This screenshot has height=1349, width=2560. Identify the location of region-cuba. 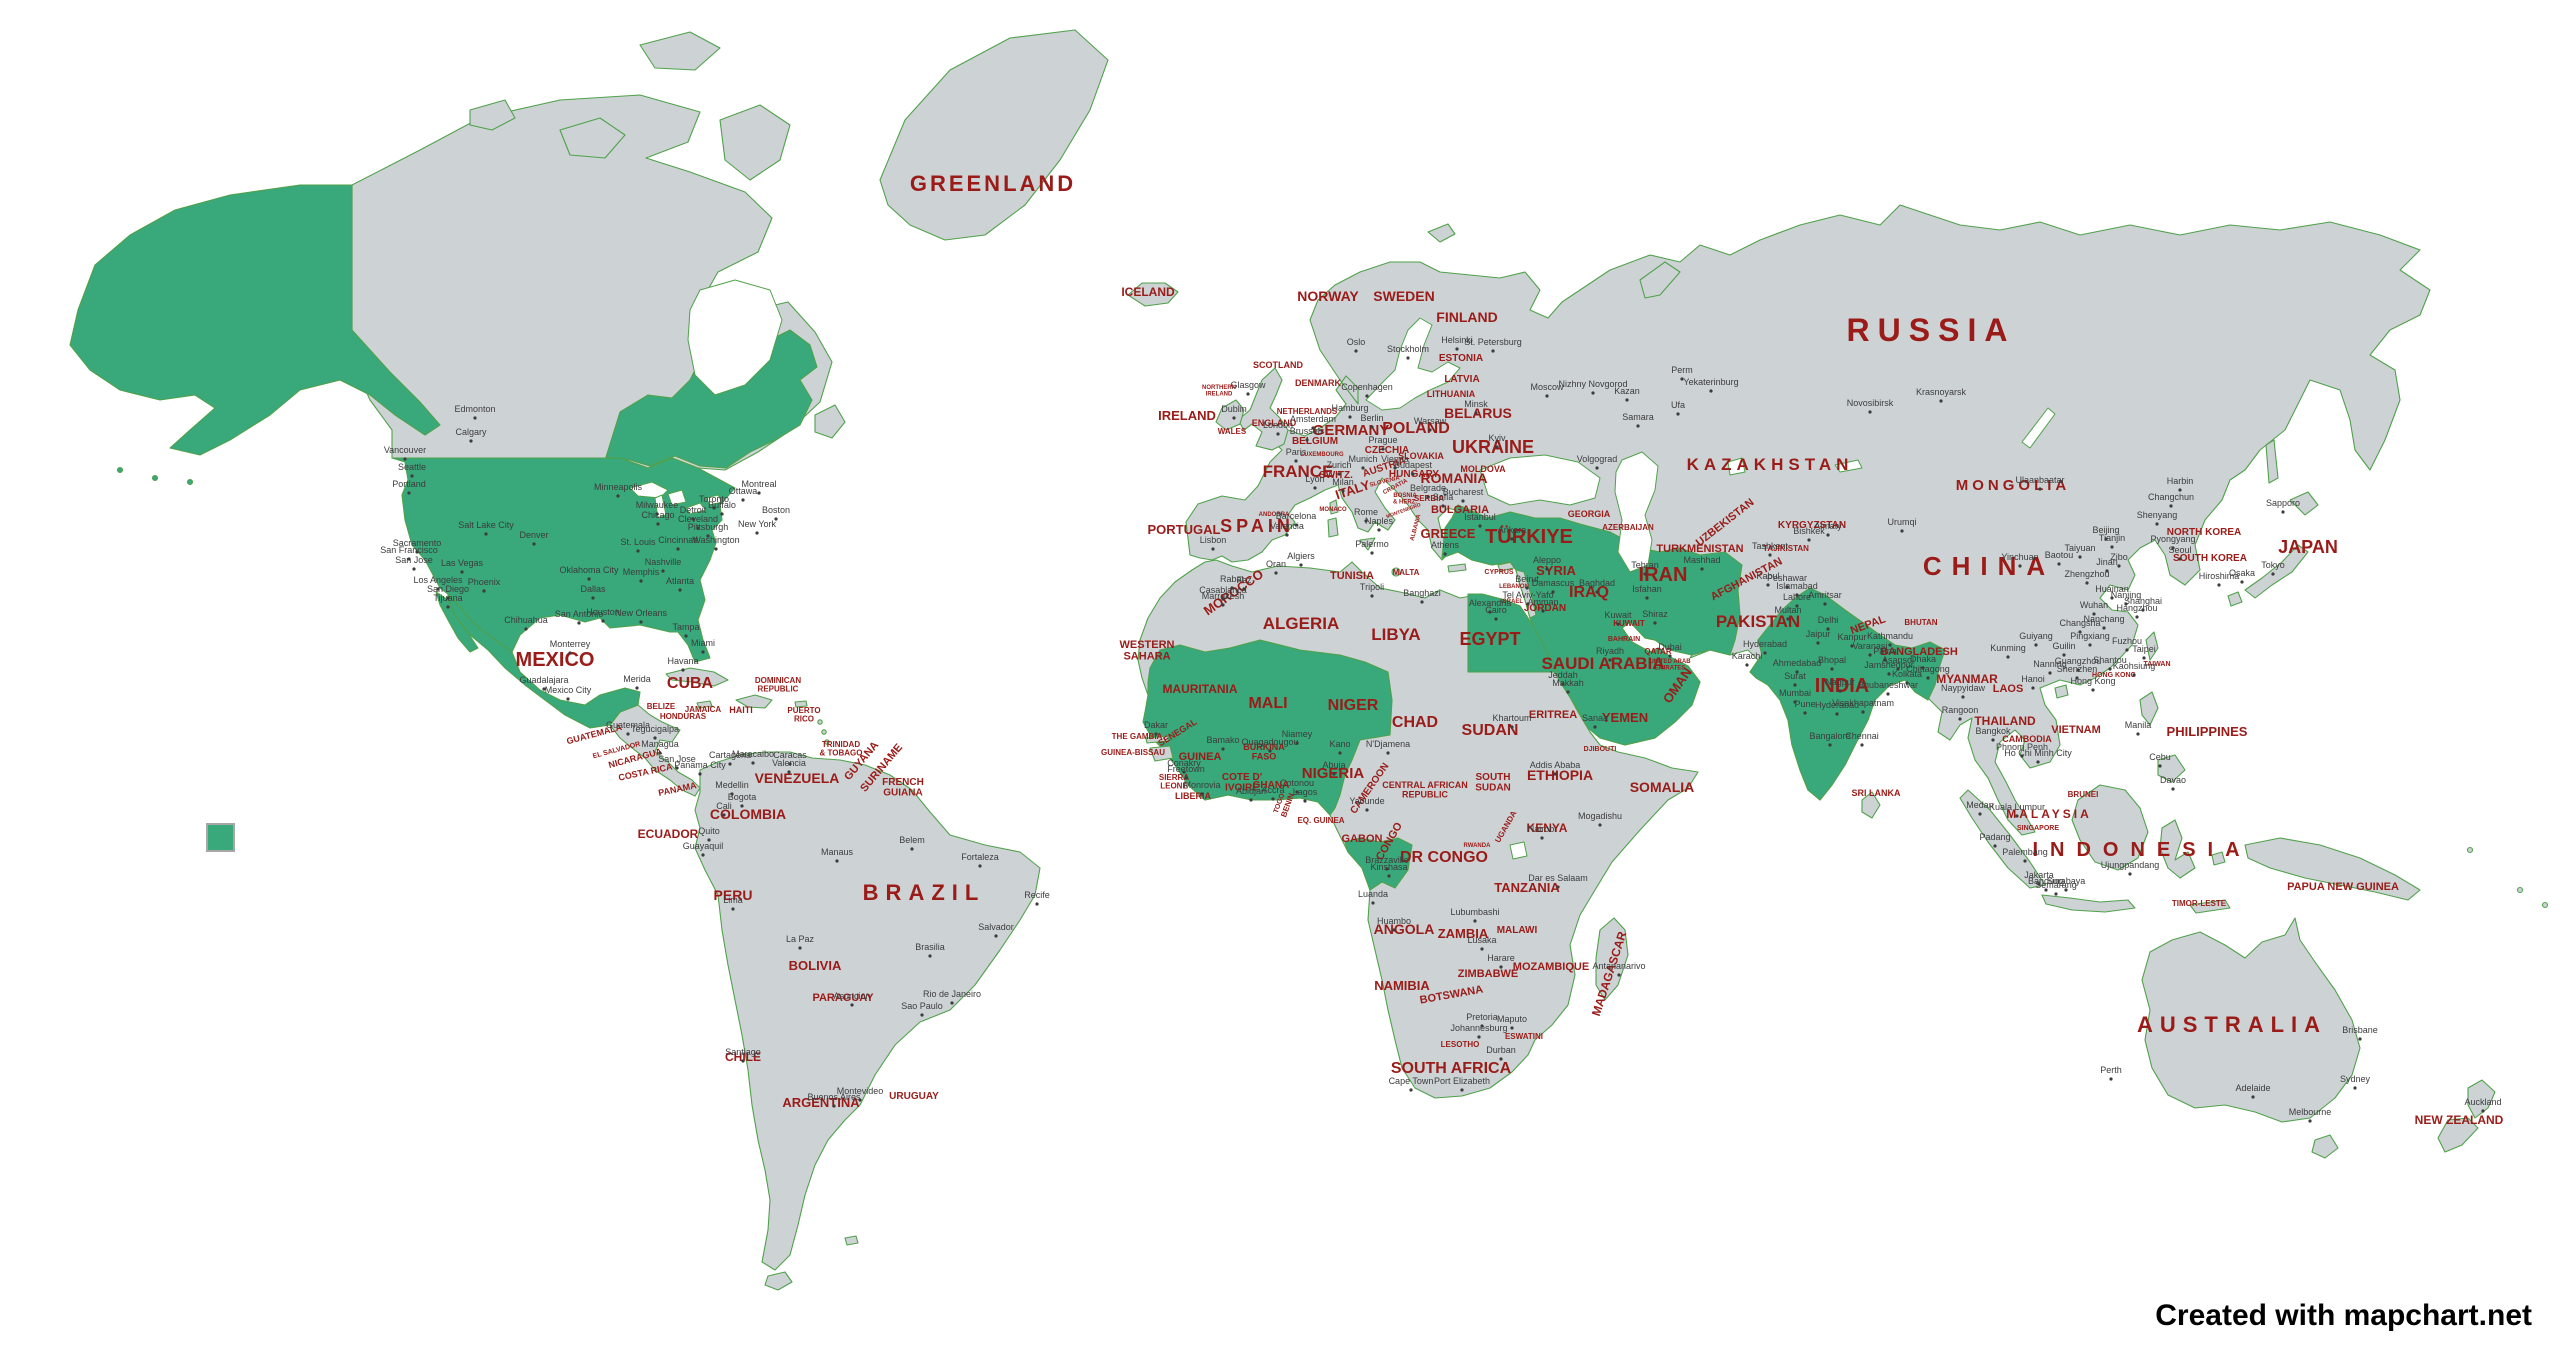
(697, 677).